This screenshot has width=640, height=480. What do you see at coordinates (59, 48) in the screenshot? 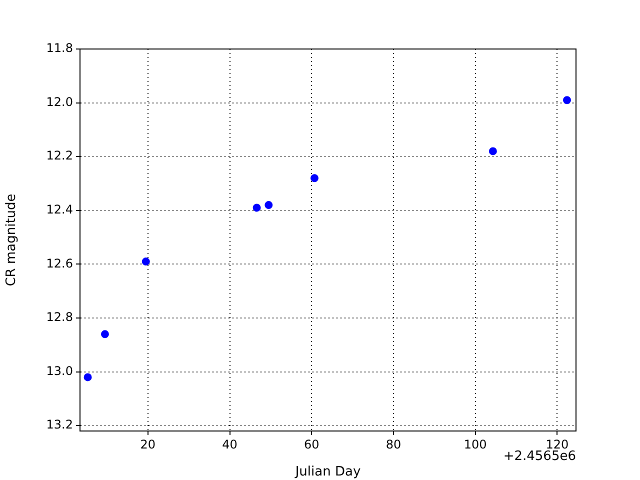
I see `y-tick-label: 11.8` at bounding box center [59, 48].